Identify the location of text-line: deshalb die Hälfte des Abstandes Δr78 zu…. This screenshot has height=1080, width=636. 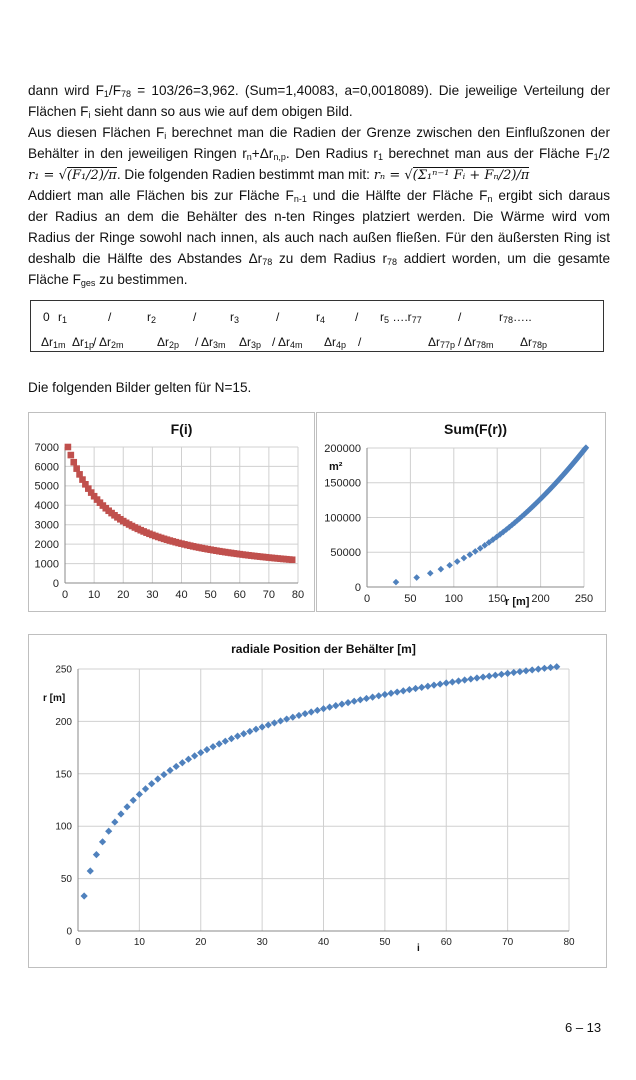
(319, 258).